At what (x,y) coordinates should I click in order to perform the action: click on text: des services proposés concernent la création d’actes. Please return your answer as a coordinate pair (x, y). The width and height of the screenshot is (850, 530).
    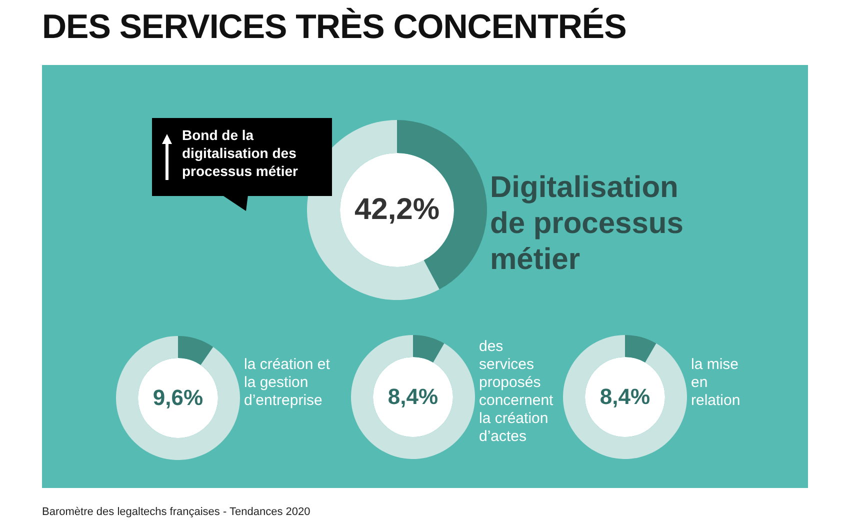
    Looking at the image, I should click on (516, 392).